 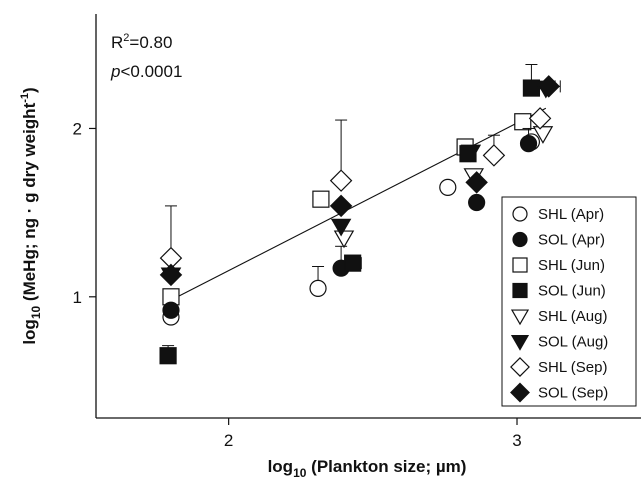 I want to click on y-axis-title: log10 (MeHg; ng · g dry weight-1), so click(x=31, y=215).